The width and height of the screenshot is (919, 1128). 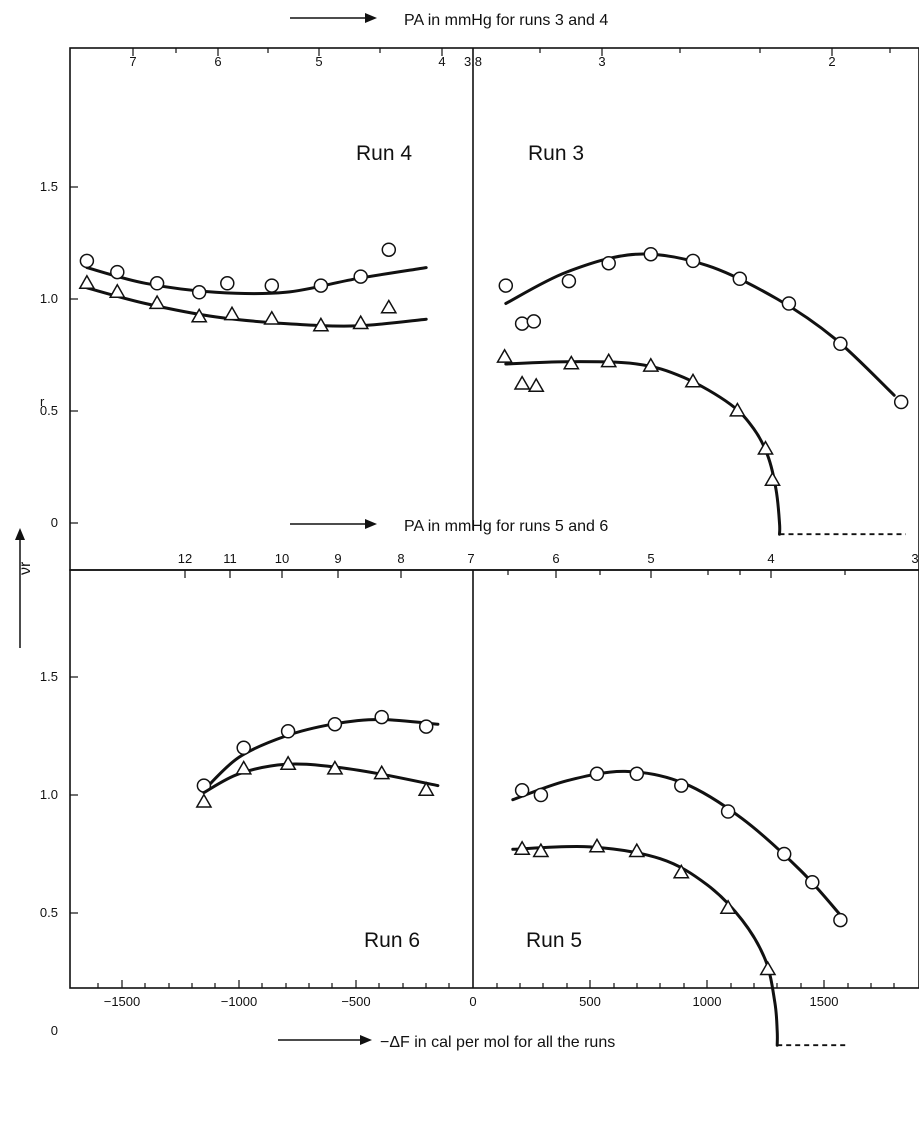 I want to click on x-axis-title-text: −ΔF in cal per mol for all the runs, so click(x=497, y=1042).